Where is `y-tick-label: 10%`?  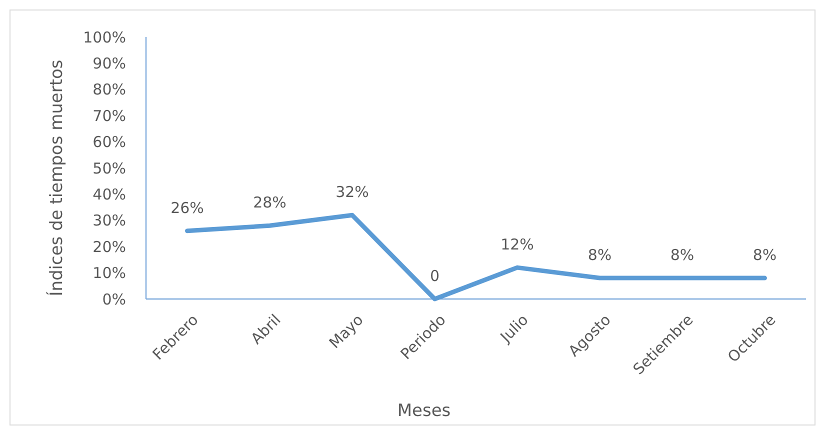 y-tick-label: 10% is located at coordinates (109, 273).